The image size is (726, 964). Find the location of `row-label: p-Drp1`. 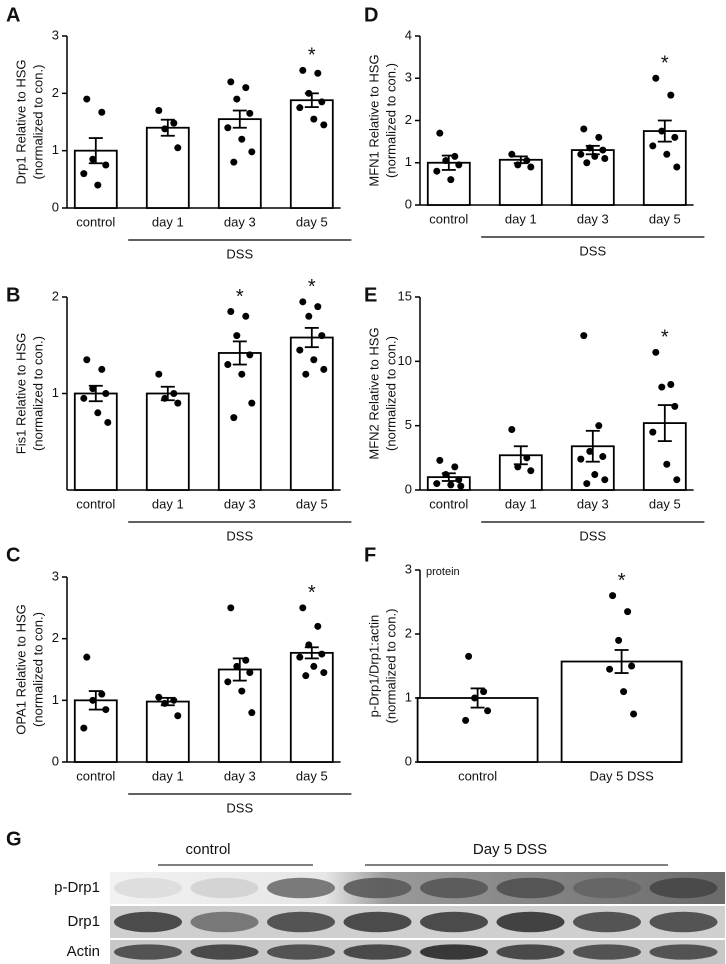

row-label: p-Drp1 is located at coordinates (77, 887).